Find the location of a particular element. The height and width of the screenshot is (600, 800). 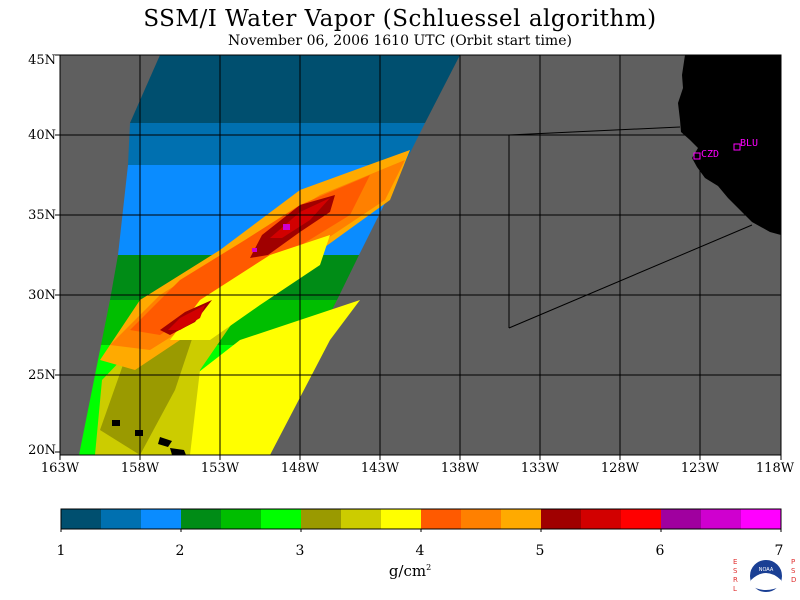

lon-label-143w: 143W is located at coordinates (380, 468).